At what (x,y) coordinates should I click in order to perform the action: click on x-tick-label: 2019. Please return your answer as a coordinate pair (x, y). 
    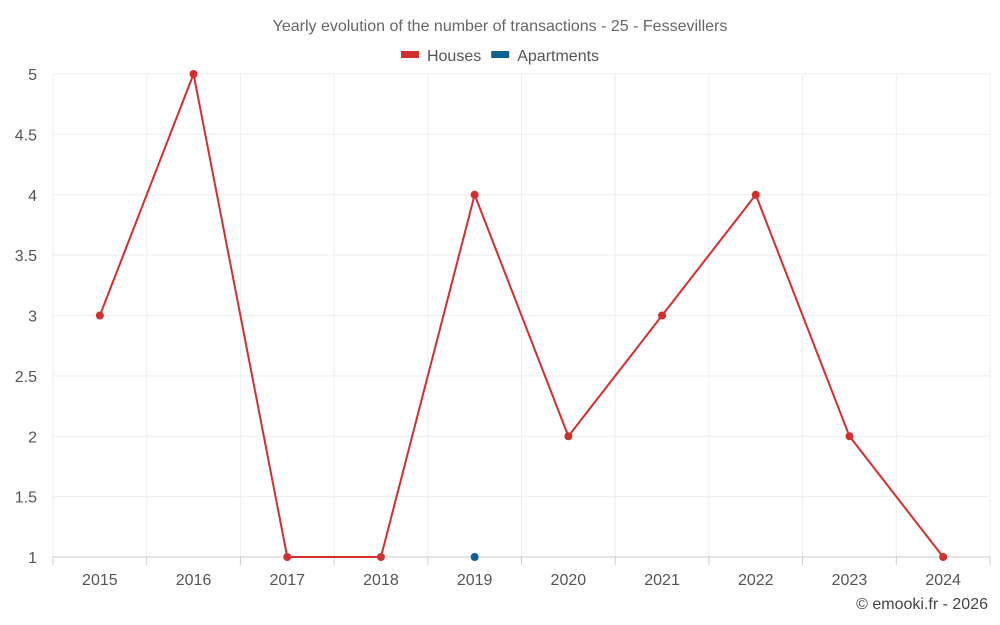
    Looking at the image, I should click on (475, 580).